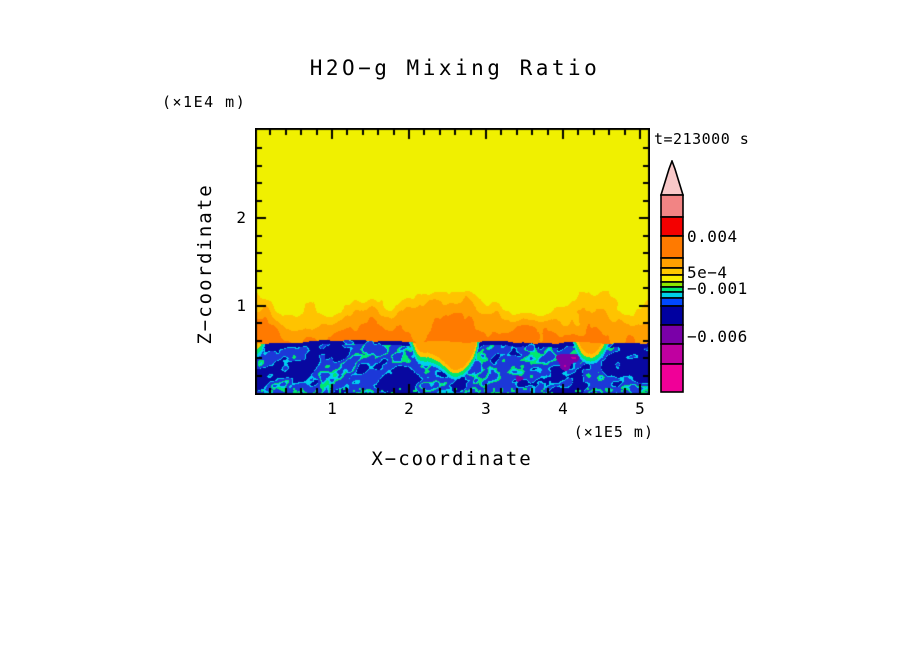 The image size is (904, 654). Describe the element at coordinates (717, 288) in the screenshot. I see `colorbar-tick-label: −0.001` at that location.